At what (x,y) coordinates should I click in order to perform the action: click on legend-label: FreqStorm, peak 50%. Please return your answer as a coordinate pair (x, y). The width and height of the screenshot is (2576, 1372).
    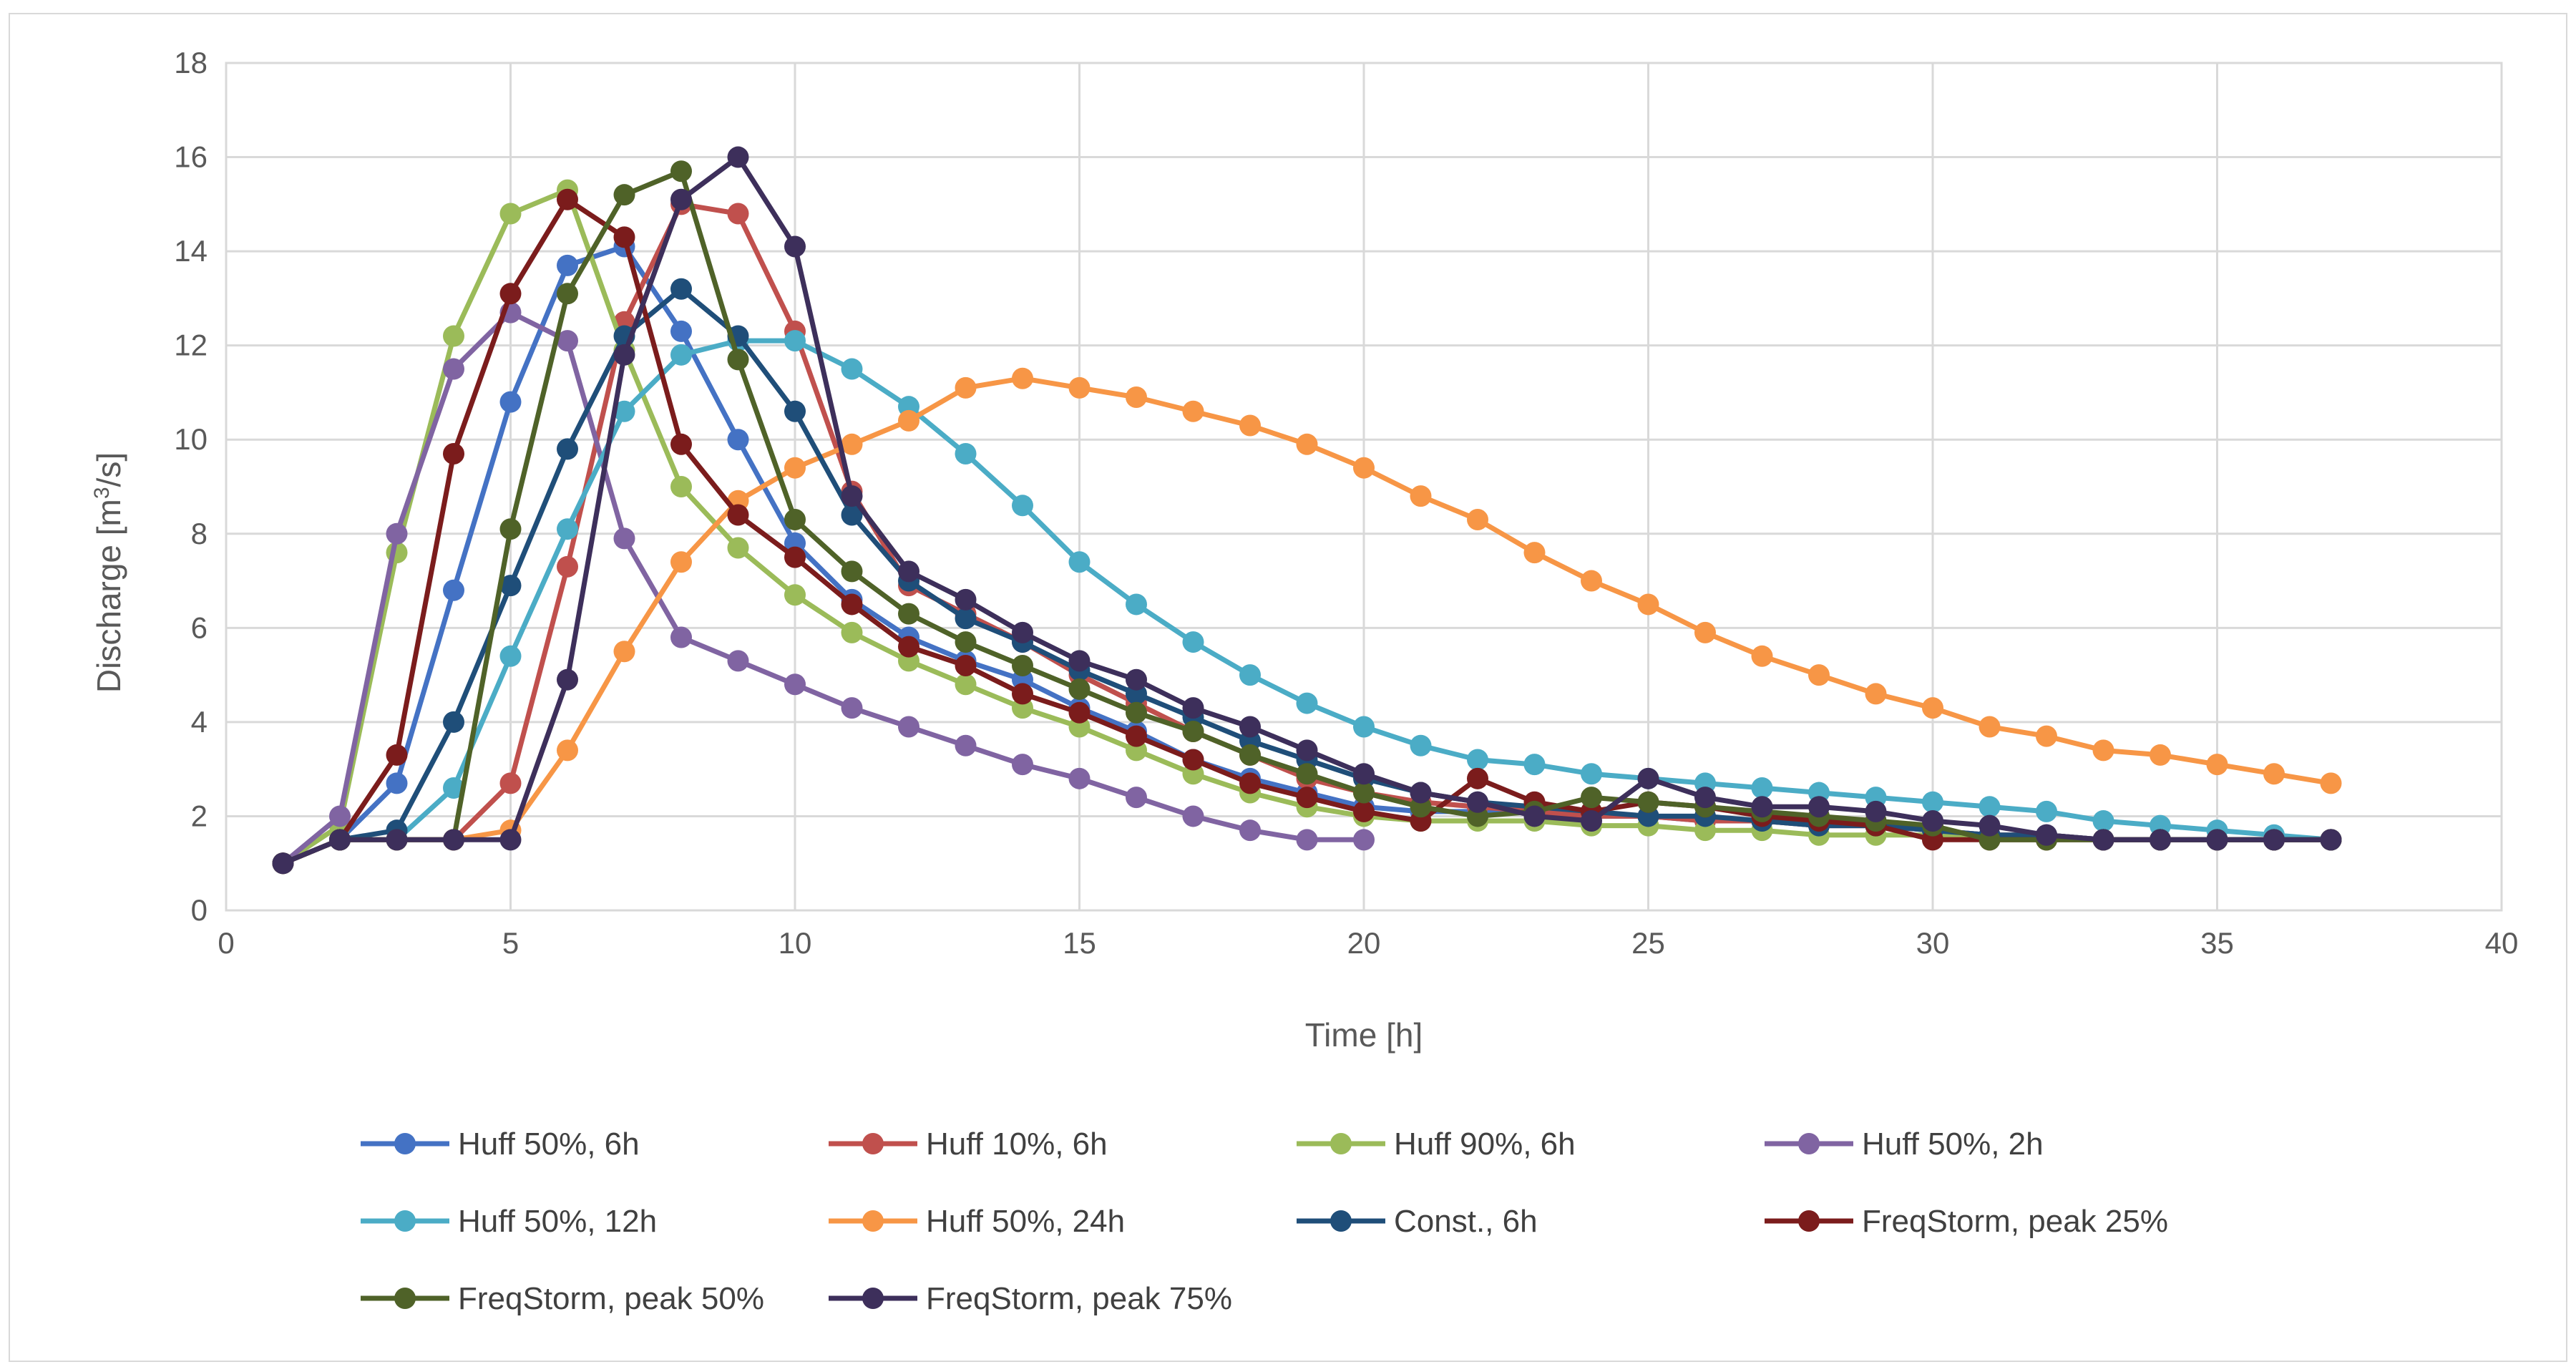
    Looking at the image, I should click on (611, 1299).